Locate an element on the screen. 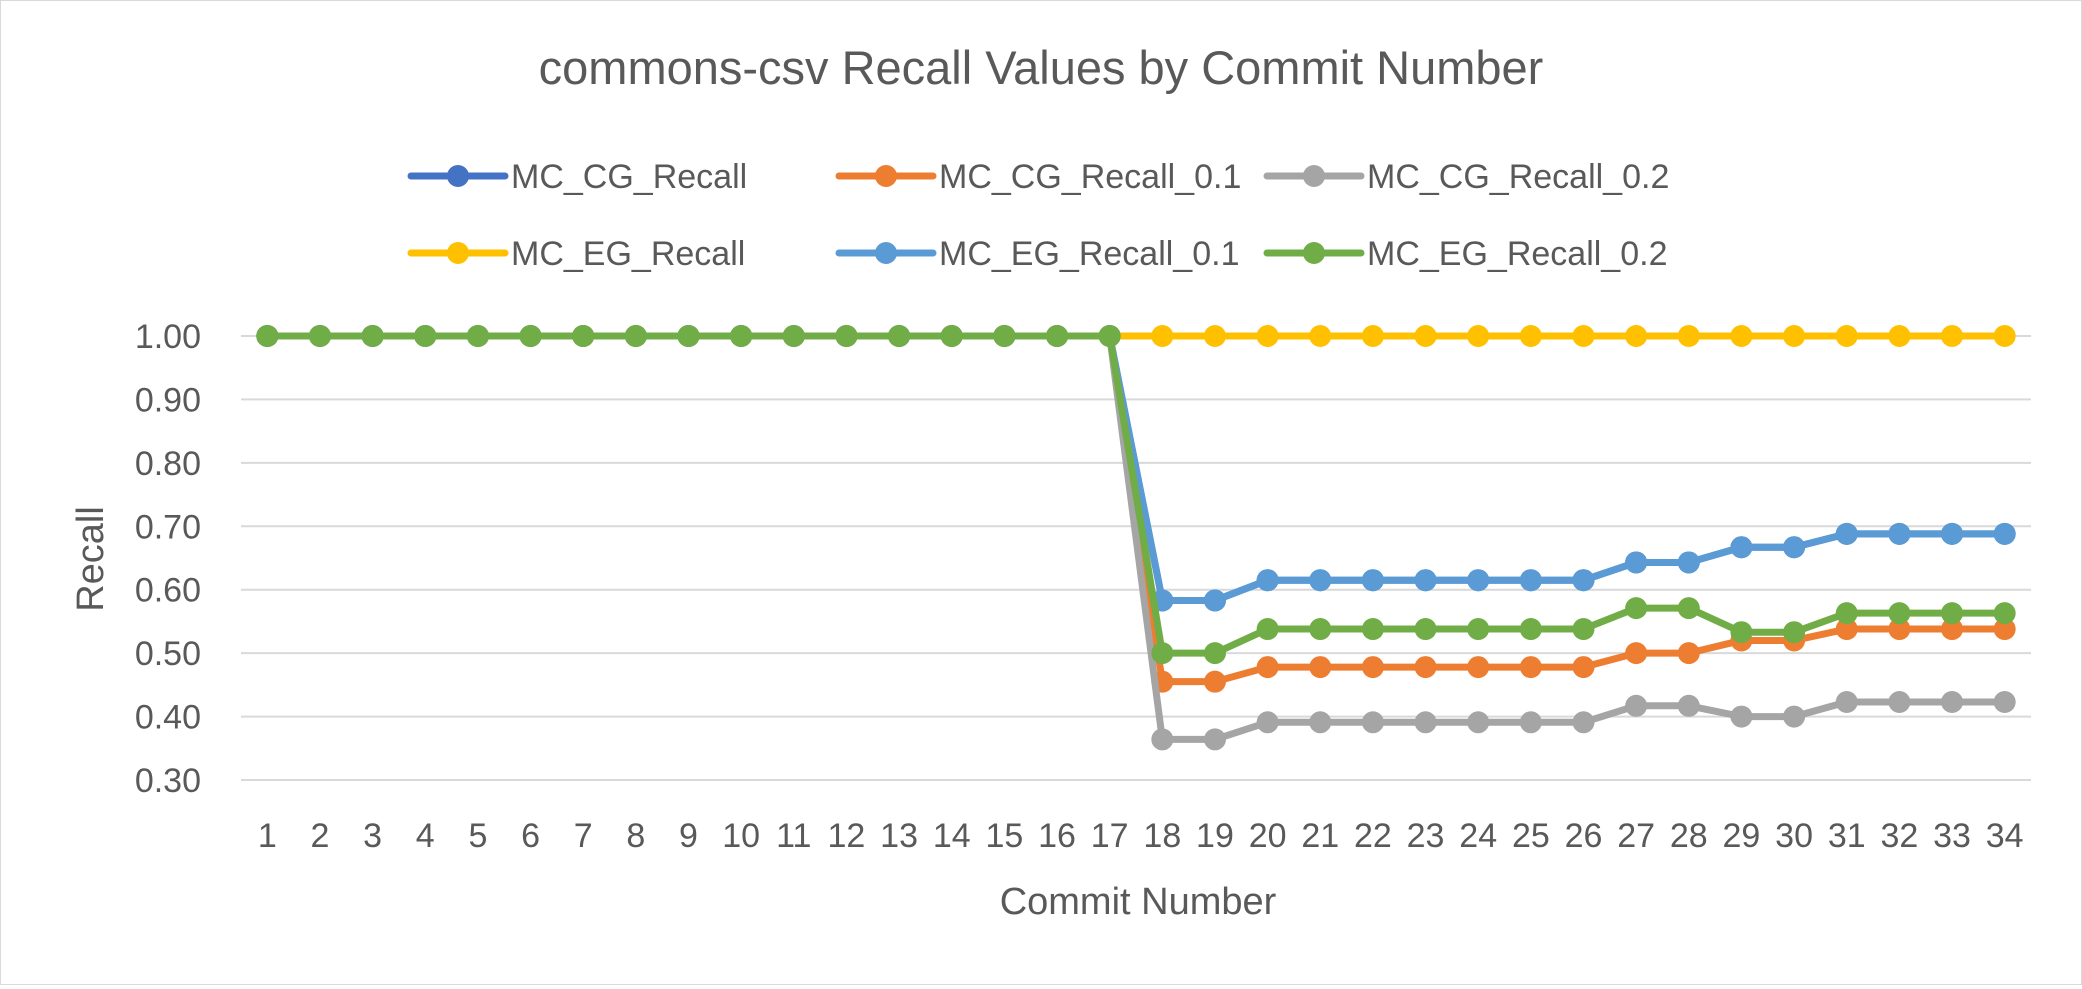 The width and height of the screenshot is (2082, 989). x-tick-label: 6 is located at coordinates (530, 836).